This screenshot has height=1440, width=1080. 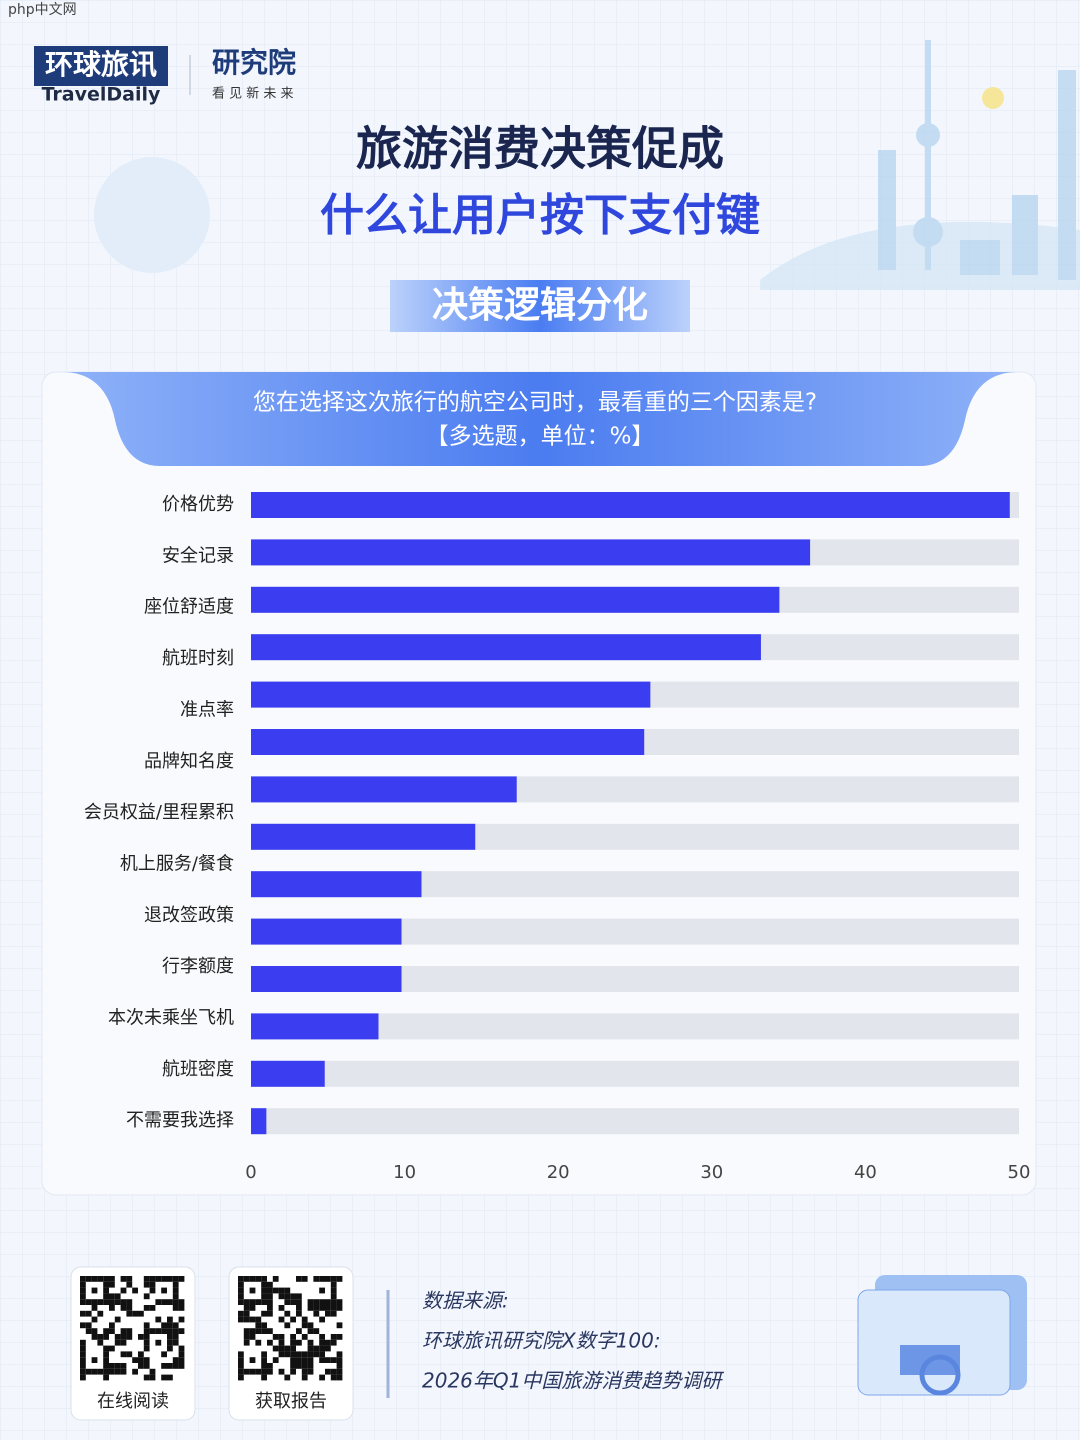 What do you see at coordinates (101, 66) in the screenshot?
I see `logo-box` at bounding box center [101, 66].